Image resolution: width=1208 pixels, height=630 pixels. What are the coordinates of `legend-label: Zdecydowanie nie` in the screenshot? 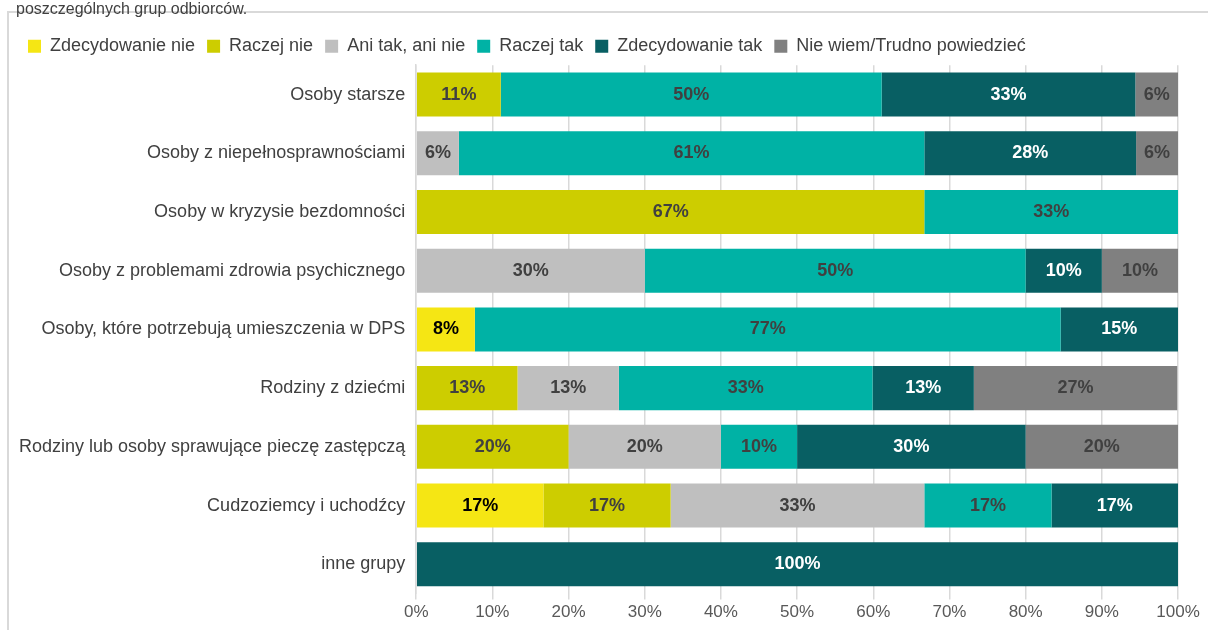 It's located at (123, 45).